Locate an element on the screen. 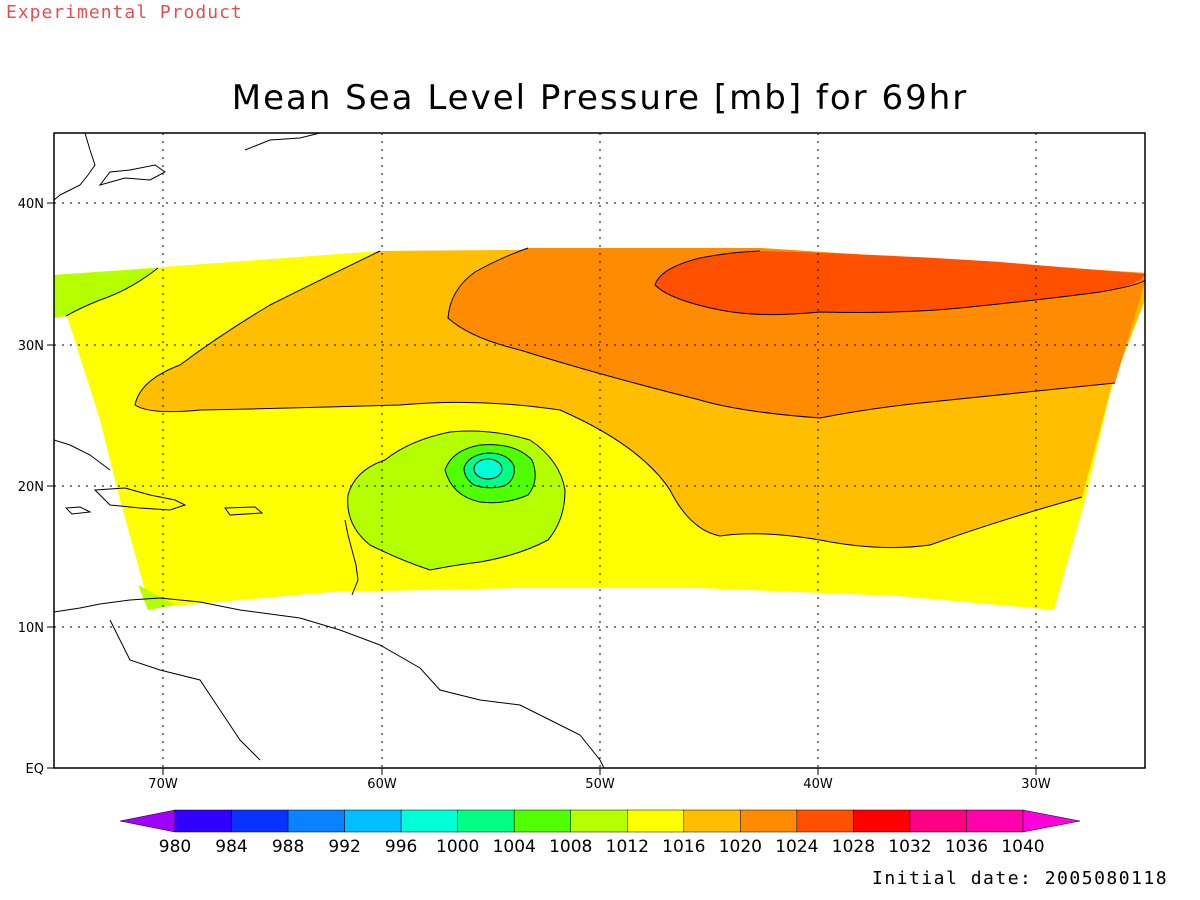 The width and height of the screenshot is (1200, 900). coast-jamaica is located at coordinates (78, 510).